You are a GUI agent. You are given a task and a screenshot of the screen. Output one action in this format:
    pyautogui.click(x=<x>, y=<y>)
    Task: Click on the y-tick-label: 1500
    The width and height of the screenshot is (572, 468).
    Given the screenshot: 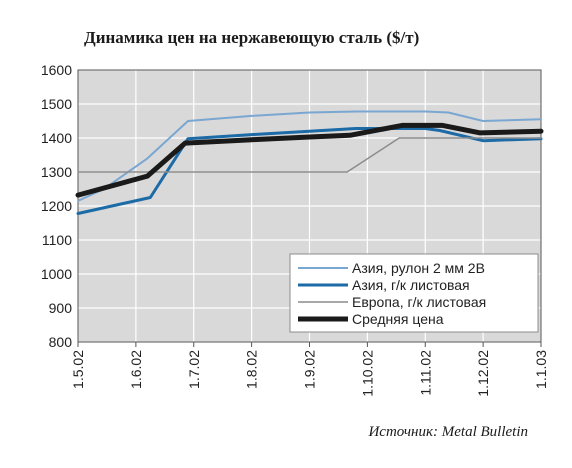 What is the action you would take?
    pyautogui.click(x=56, y=104)
    